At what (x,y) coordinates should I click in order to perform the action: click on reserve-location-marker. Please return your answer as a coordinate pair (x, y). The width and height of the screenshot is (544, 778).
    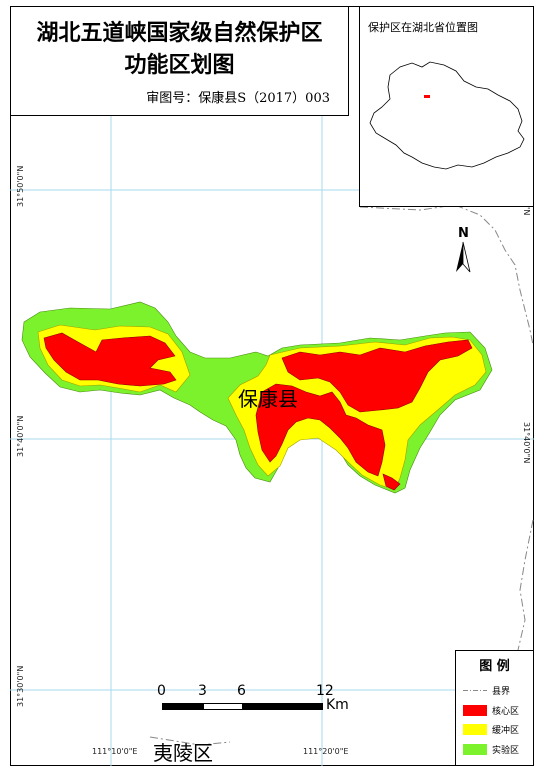
    Looking at the image, I should click on (427, 96).